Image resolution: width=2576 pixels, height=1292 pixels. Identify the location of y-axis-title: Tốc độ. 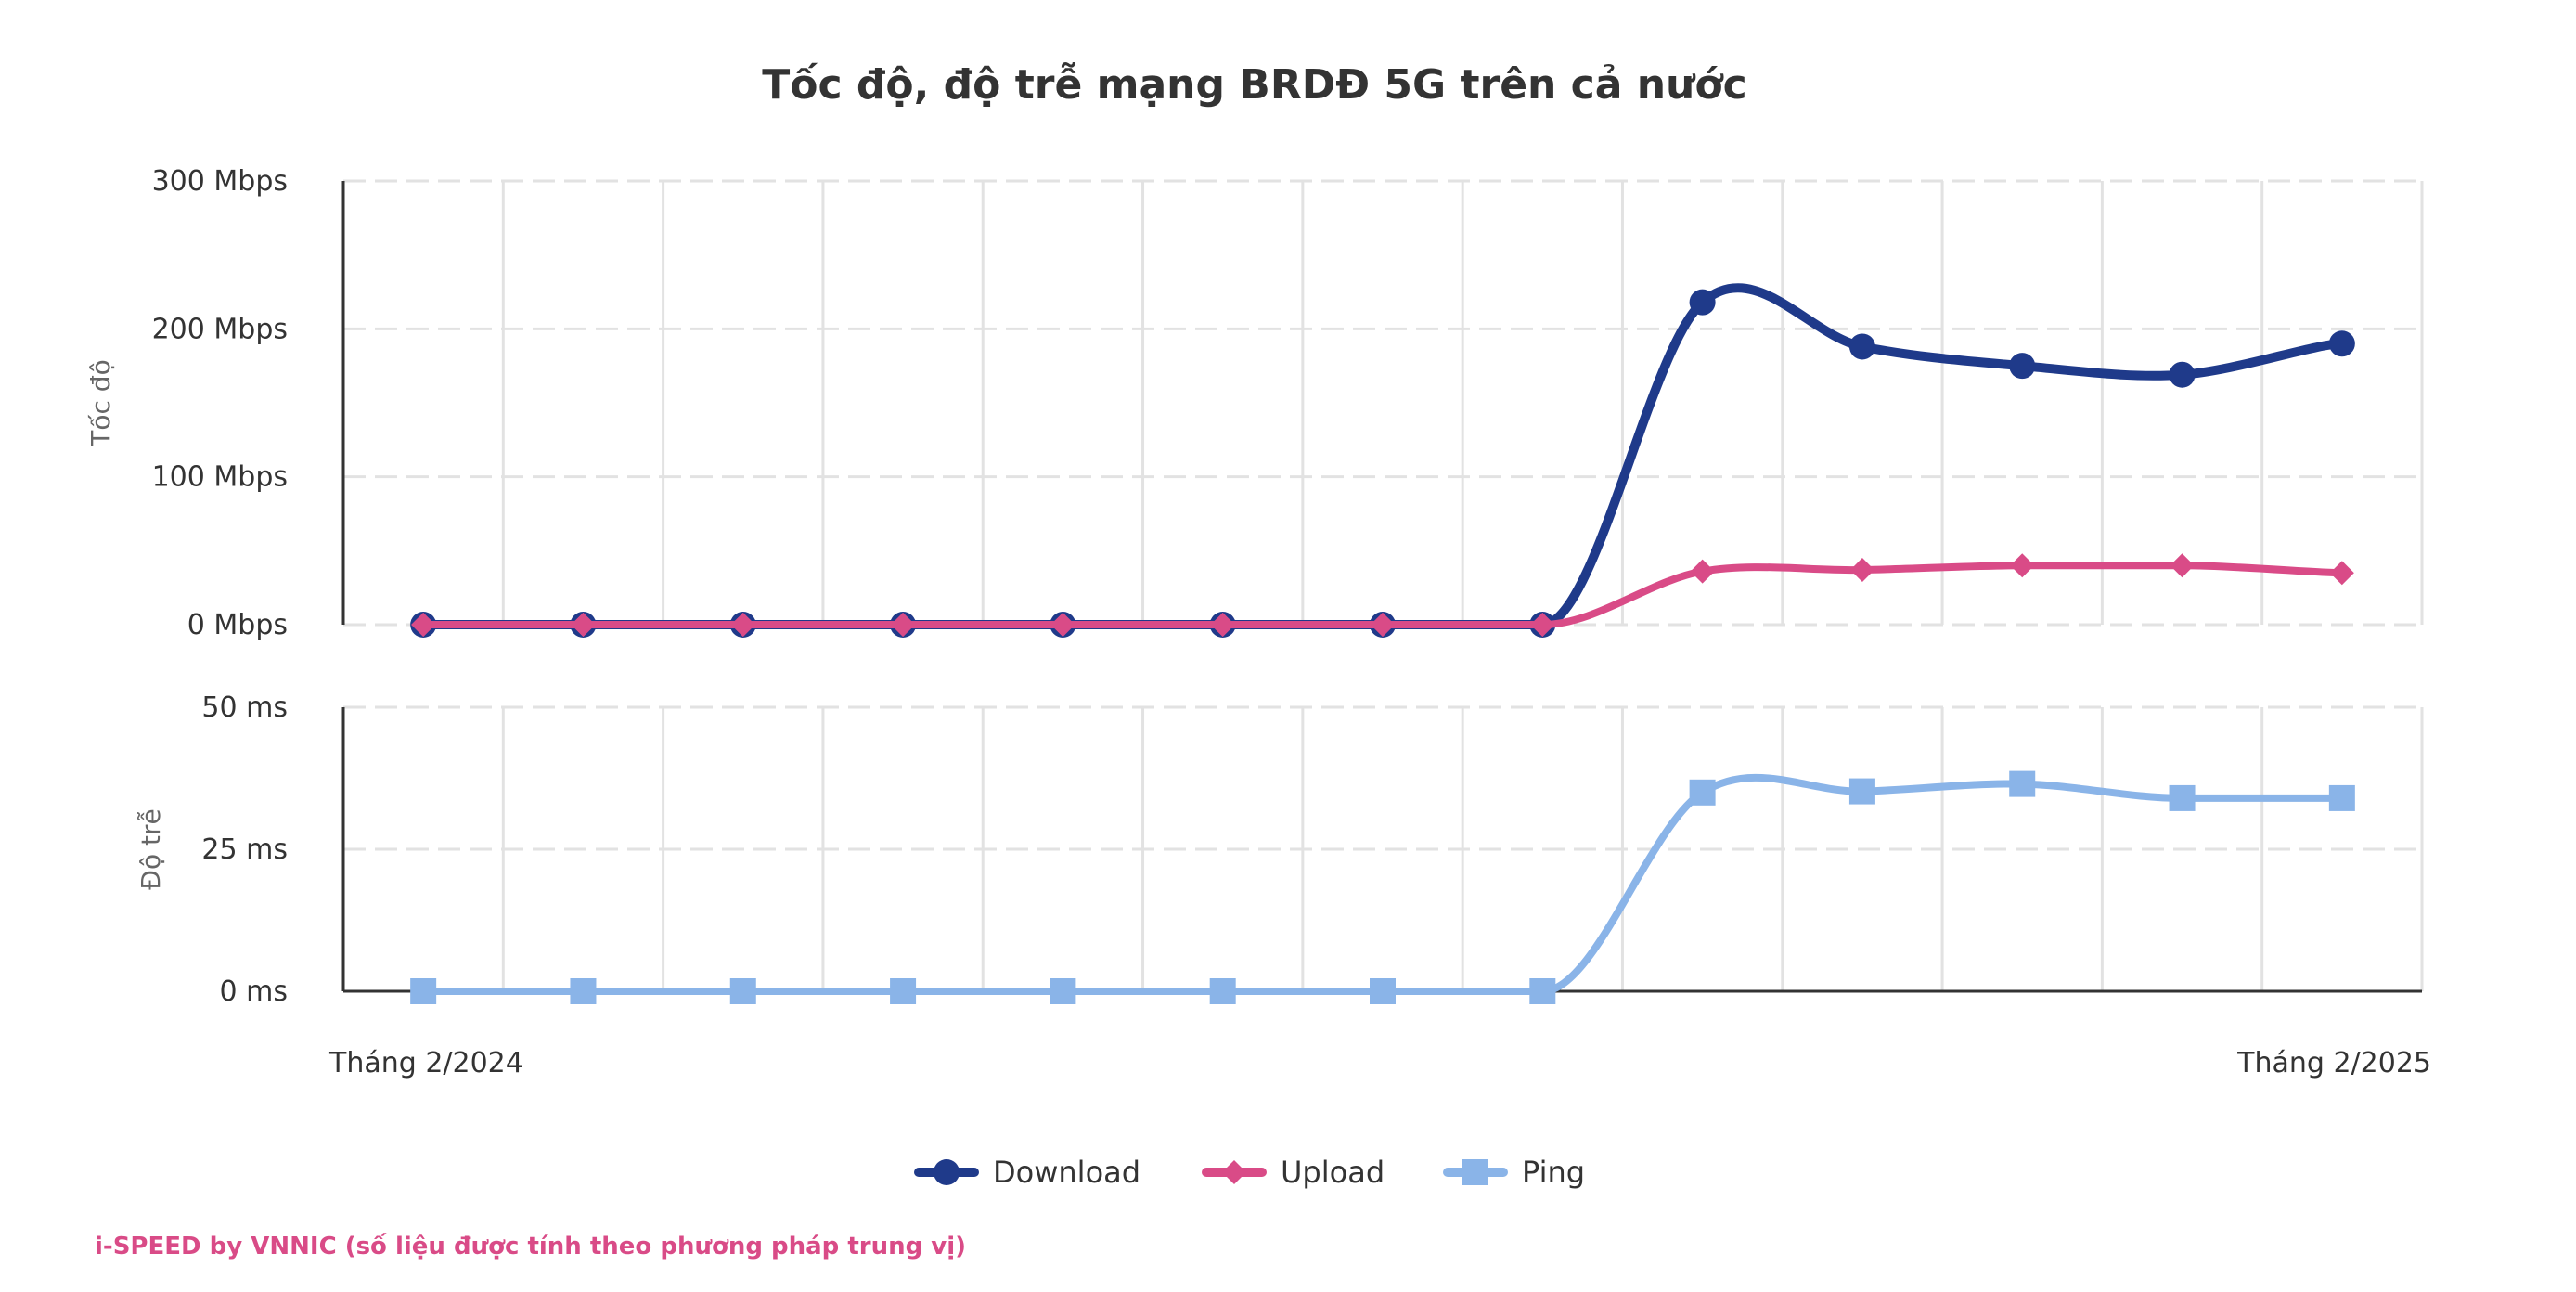
(100, 402).